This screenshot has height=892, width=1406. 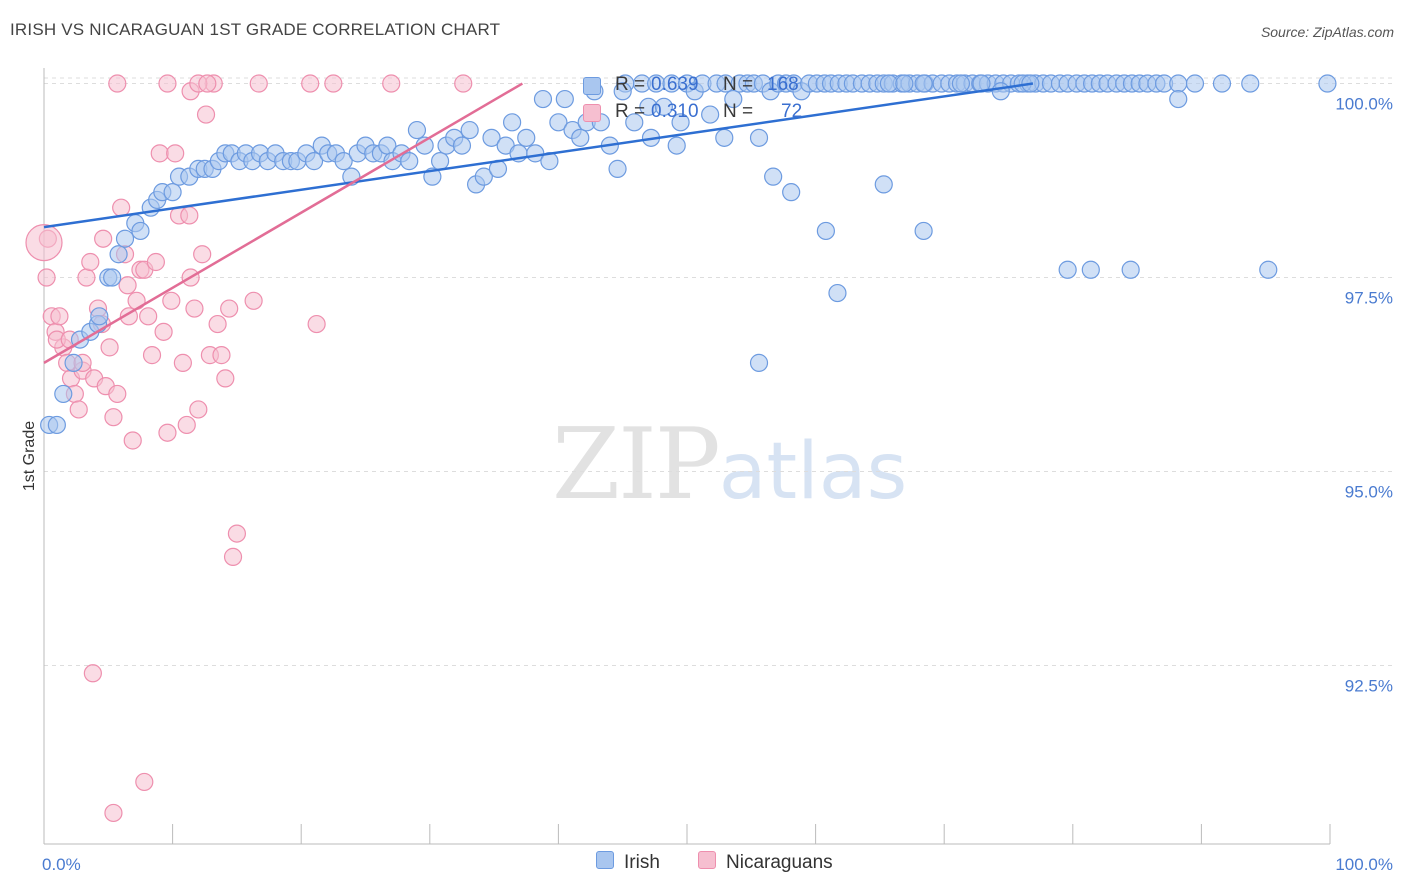 I want to click on nicaraguans-swatch, so click(x=592, y=113).